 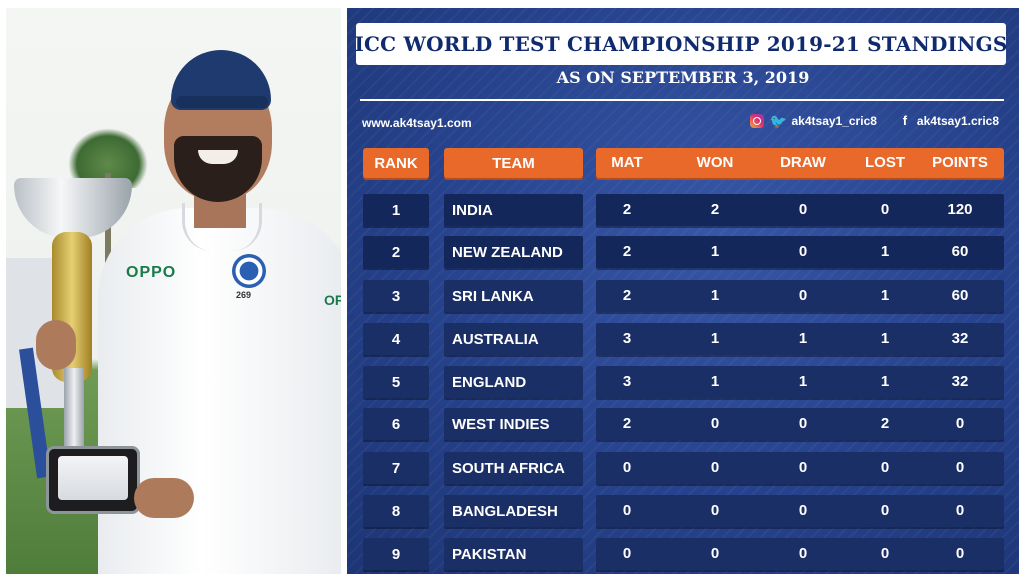 What do you see at coordinates (885, 162) in the screenshot?
I see `column-header-lost: LOST` at bounding box center [885, 162].